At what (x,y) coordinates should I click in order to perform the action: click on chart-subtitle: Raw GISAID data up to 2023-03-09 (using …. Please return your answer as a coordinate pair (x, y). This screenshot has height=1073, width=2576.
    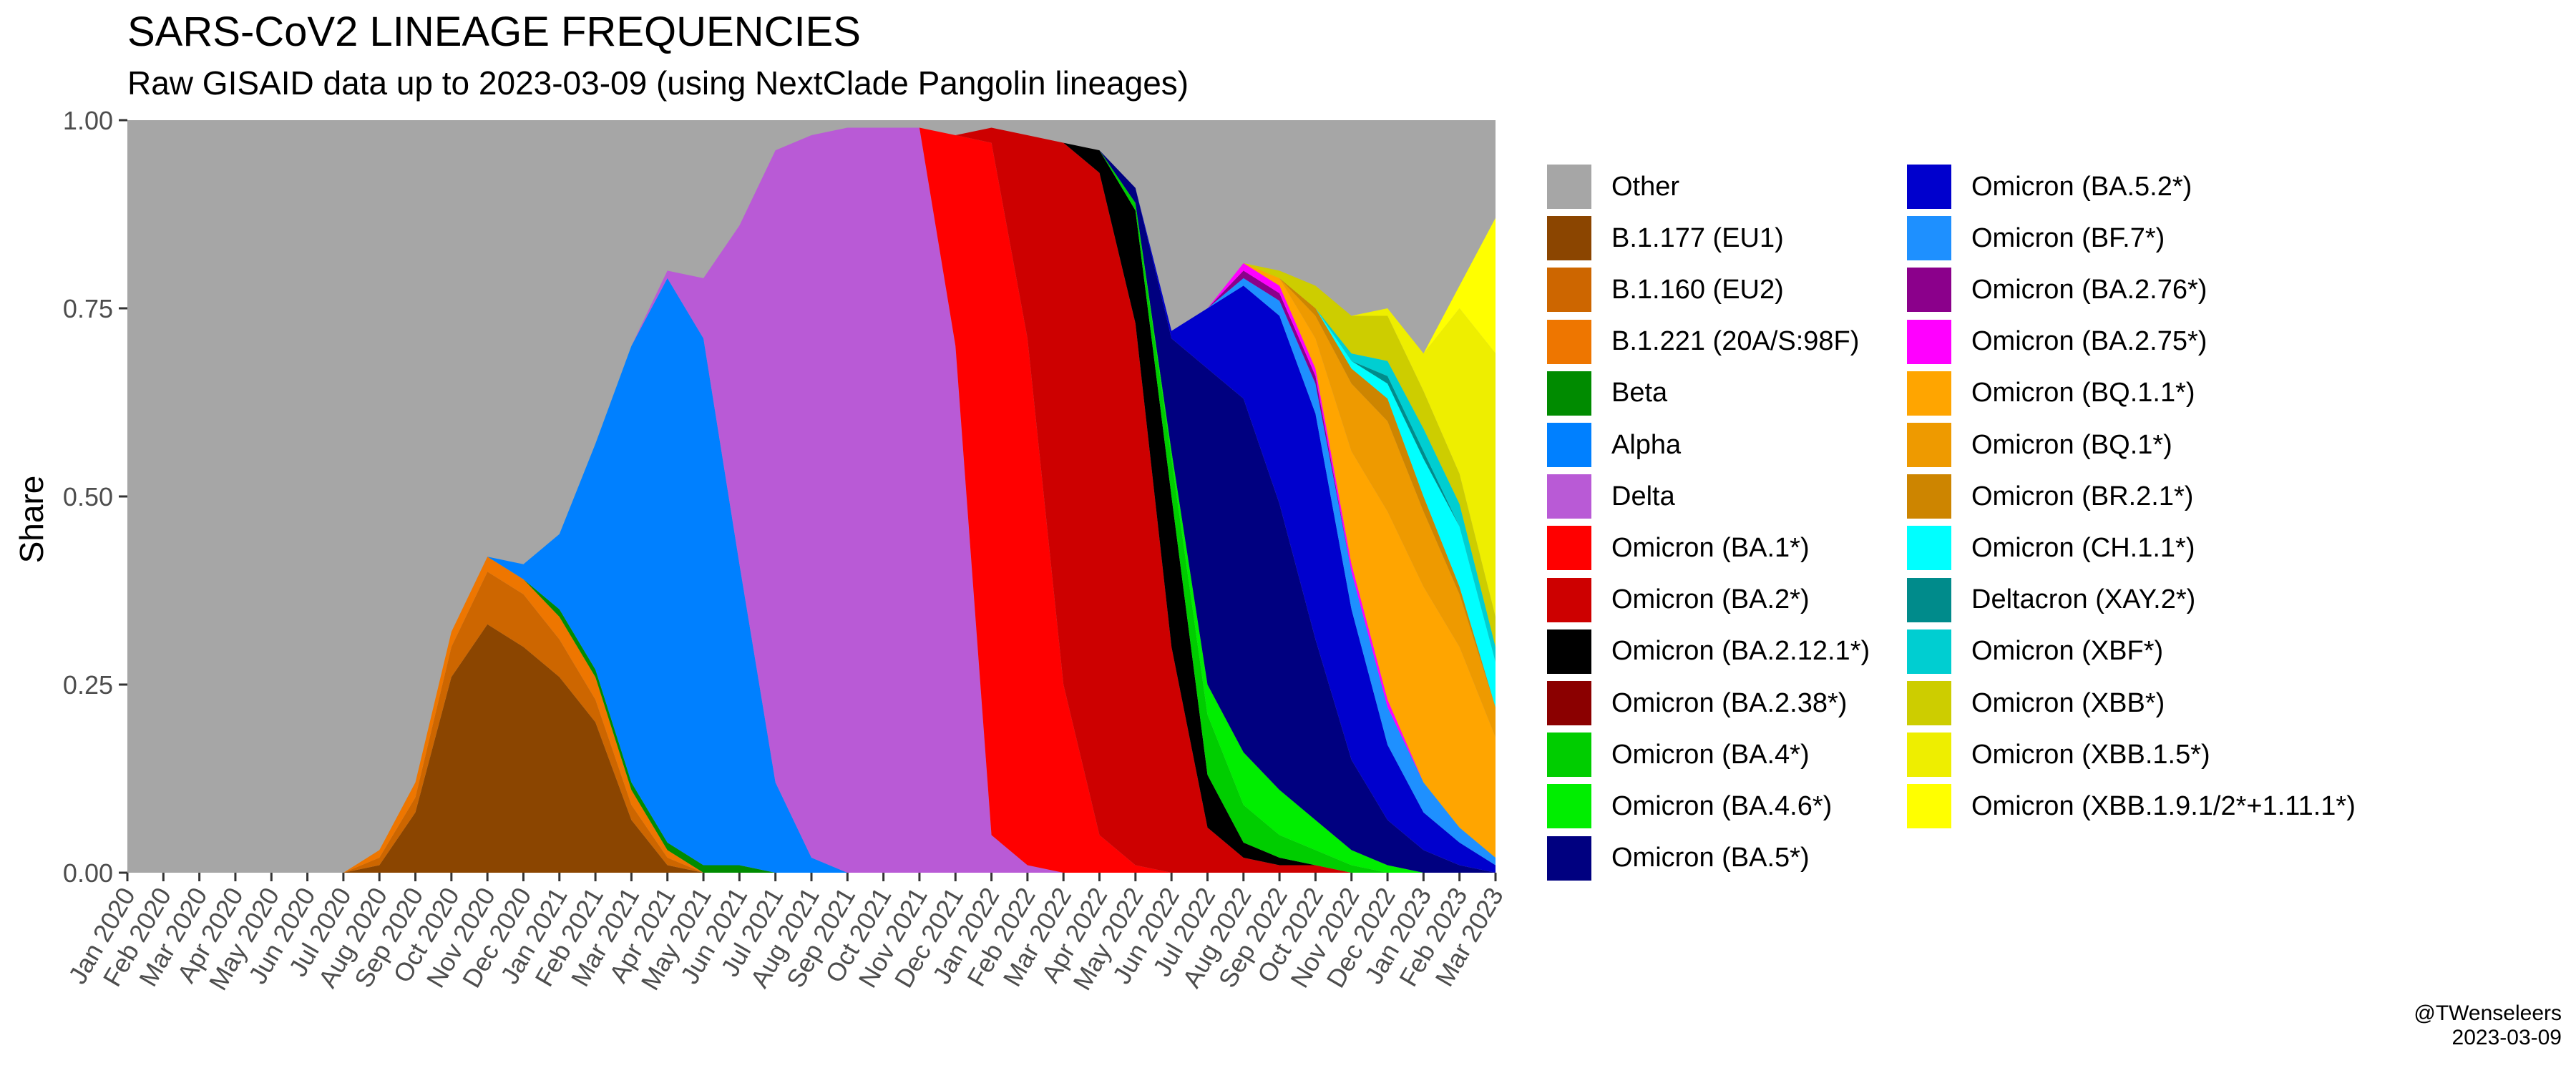
    Looking at the image, I should click on (658, 83).